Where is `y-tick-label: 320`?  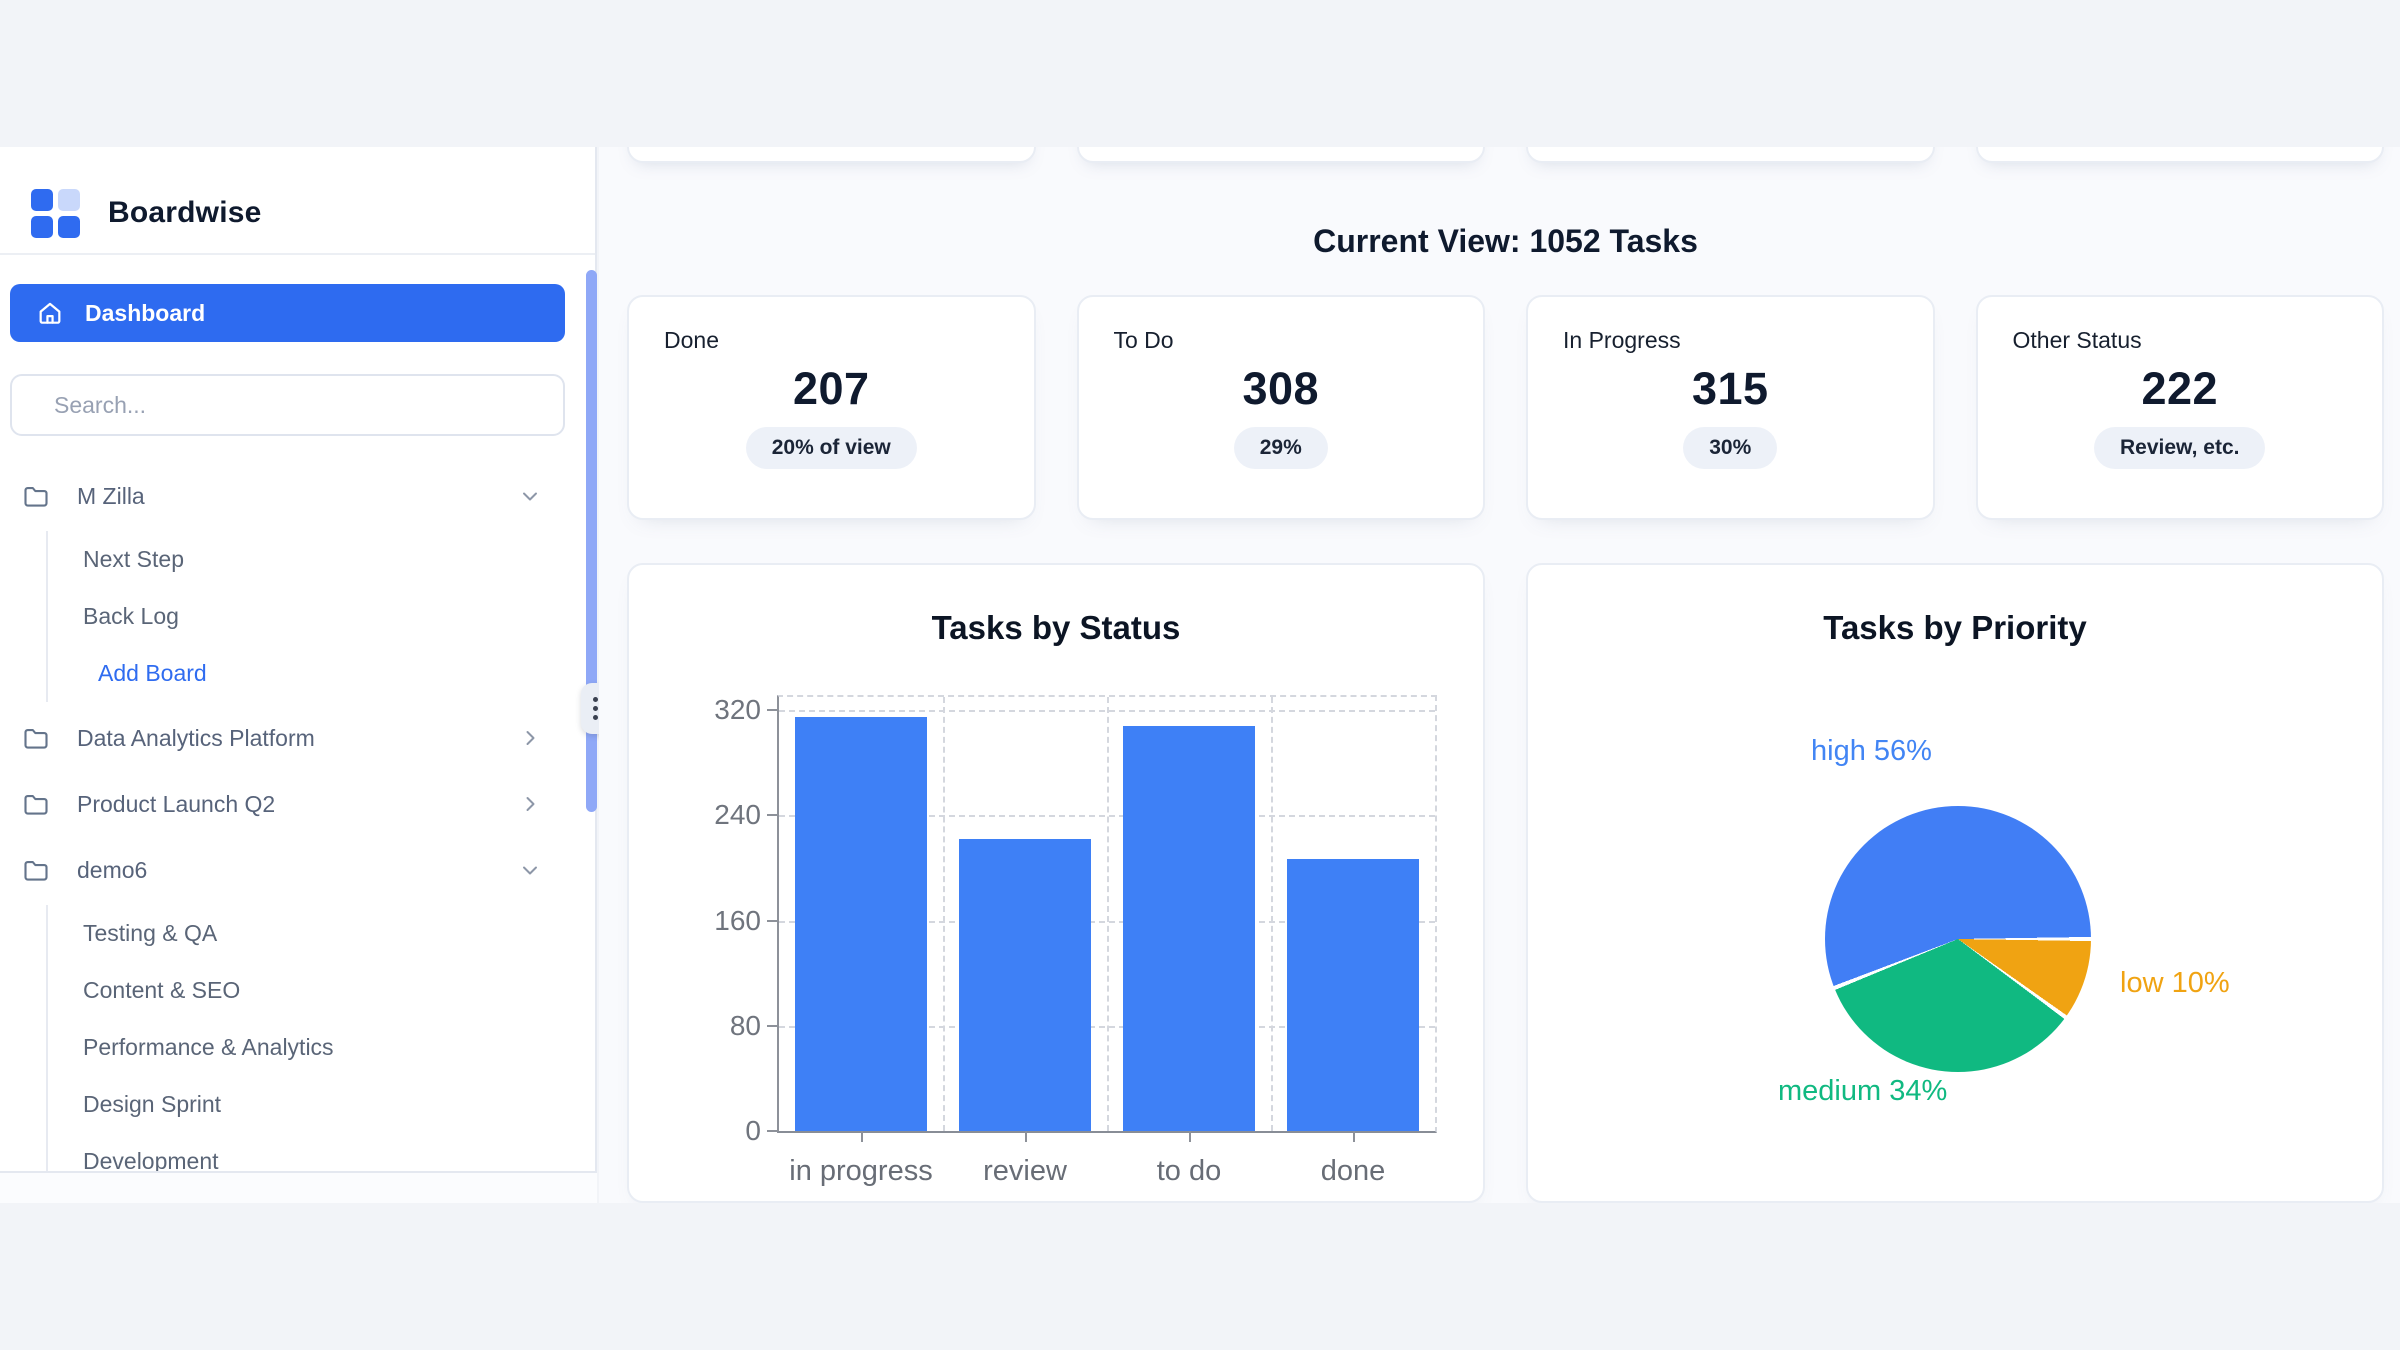 y-tick-label: 320 is located at coordinates (737, 710).